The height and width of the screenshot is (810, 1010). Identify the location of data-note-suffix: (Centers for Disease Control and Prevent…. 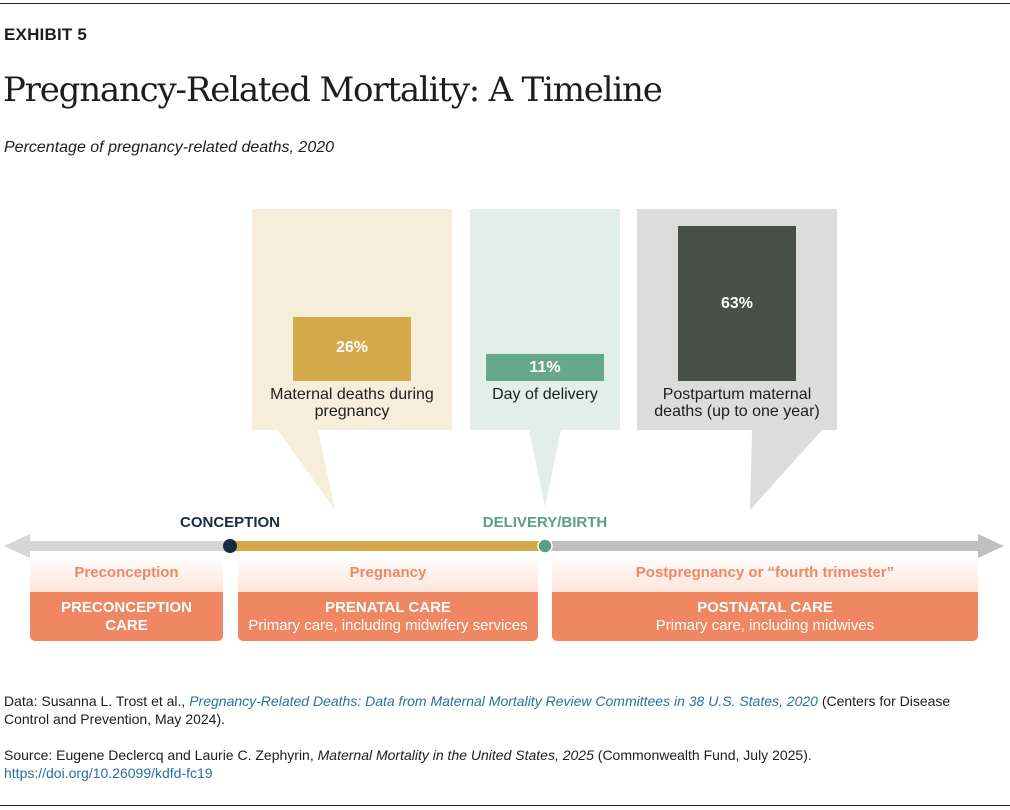
(477, 710).